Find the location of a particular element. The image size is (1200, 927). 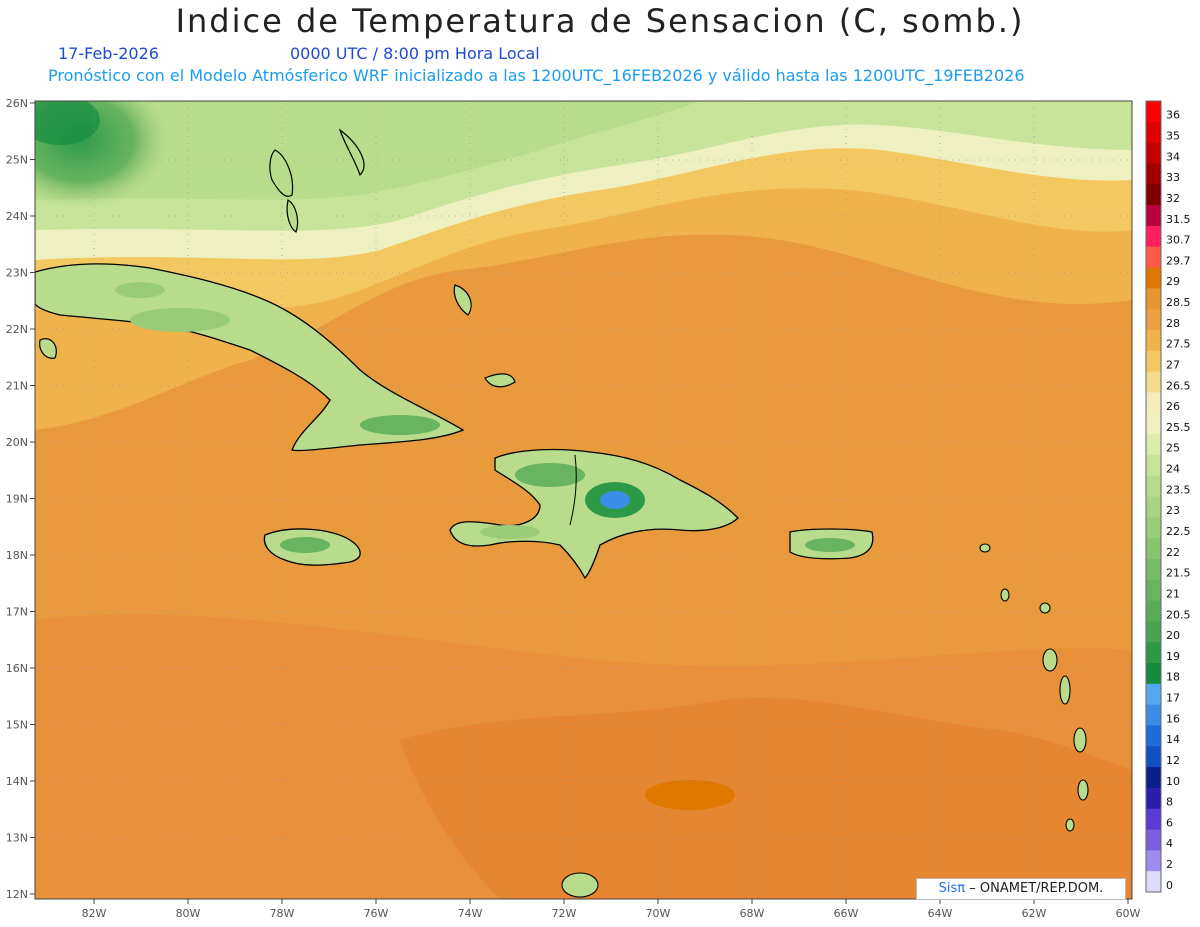

latitude-label: 20N is located at coordinates (17, 442).